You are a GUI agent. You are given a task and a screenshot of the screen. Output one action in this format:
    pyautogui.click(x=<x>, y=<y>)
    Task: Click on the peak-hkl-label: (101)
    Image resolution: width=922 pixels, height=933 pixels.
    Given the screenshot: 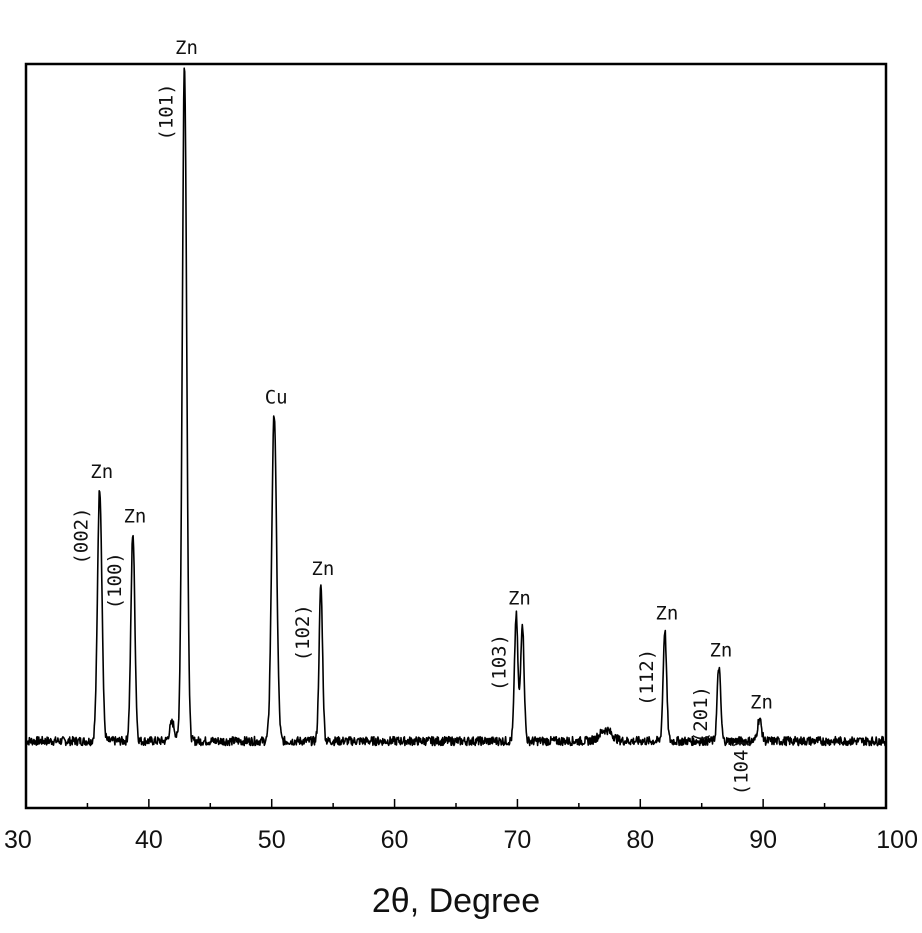 What is the action you would take?
    pyautogui.click(x=166, y=111)
    